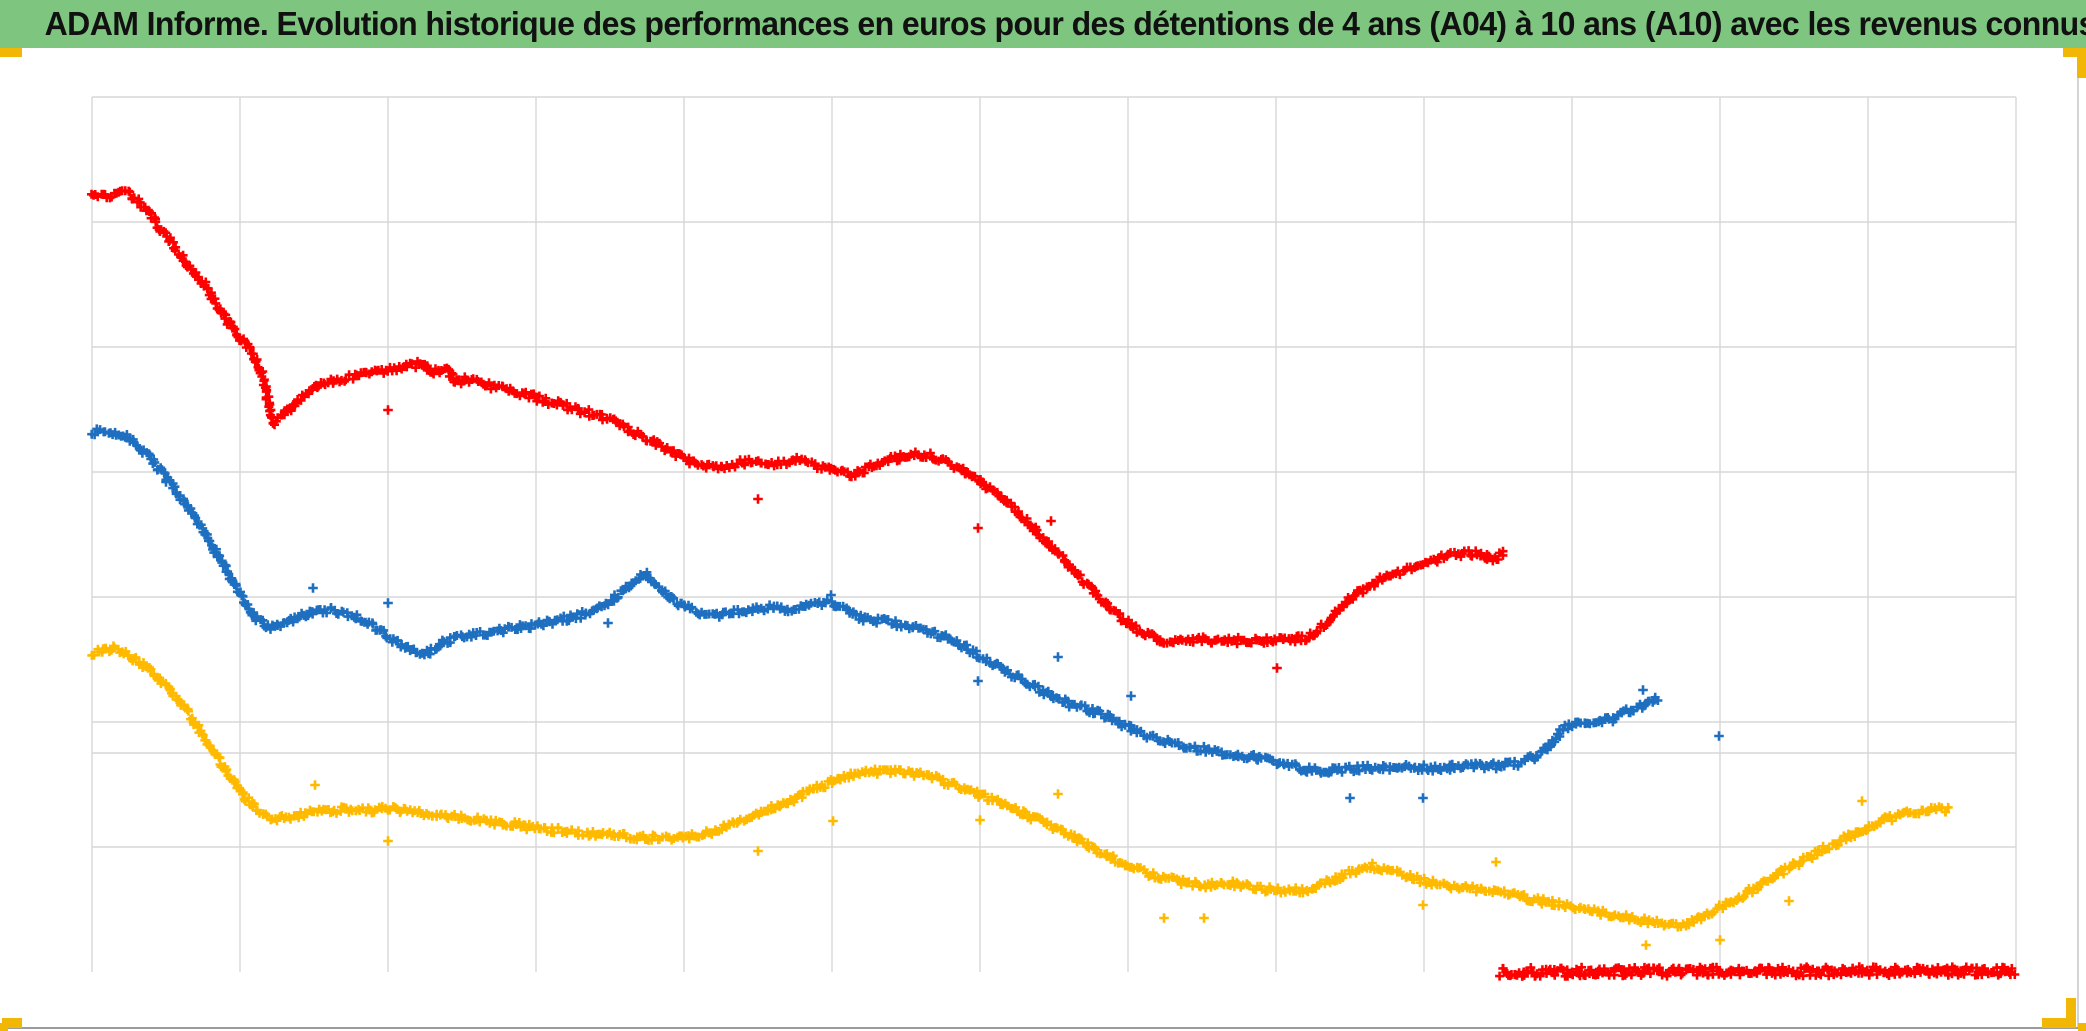 This screenshot has height=1031, width=2086. What do you see at coordinates (2071, 1013) in the screenshot?
I see `selection-handle-bottom-right-v` at bounding box center [2071, 1013].